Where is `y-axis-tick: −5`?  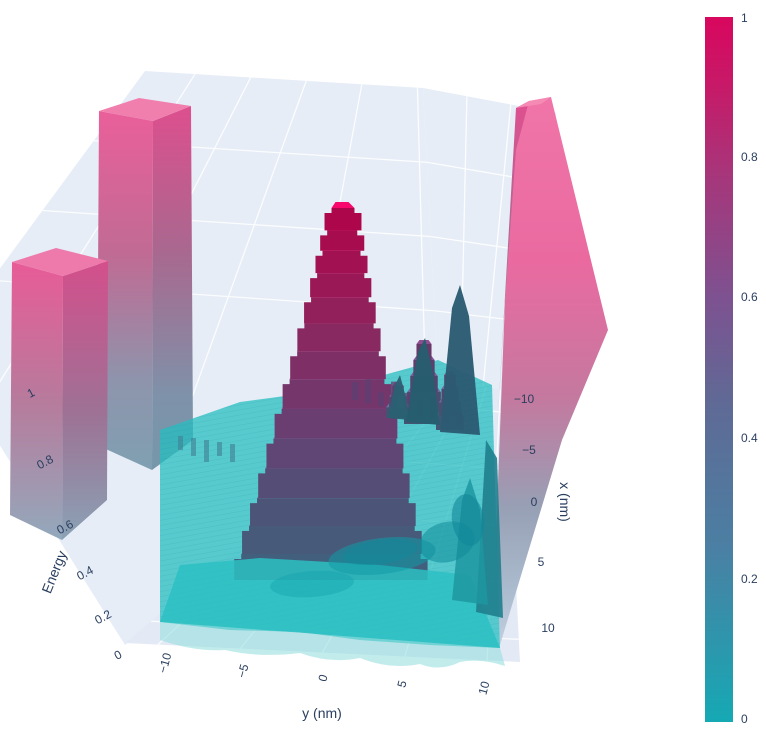
y-axis-tick: −5 is located at coordinates (243, 671).